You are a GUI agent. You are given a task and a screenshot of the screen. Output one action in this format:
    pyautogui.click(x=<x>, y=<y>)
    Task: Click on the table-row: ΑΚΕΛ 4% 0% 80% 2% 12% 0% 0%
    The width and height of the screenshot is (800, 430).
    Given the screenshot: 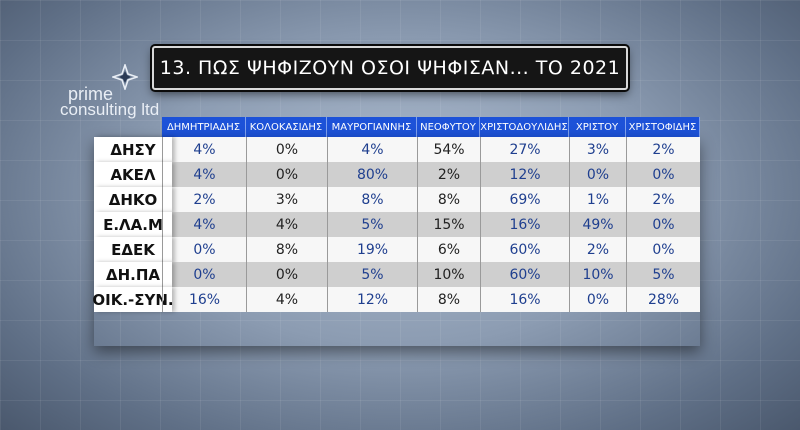 What is the action you would take?
    pyautogui.click(x=397, y=174)
    